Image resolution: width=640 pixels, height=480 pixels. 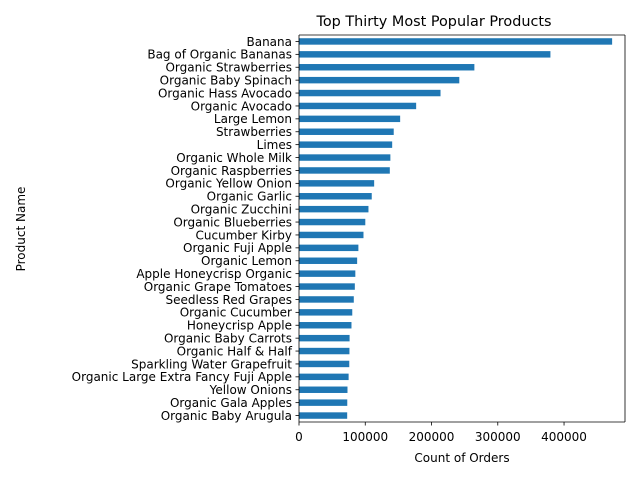 What do you see at coordinates (211, 364) in the screenshot?
I see `category-label-sparkling-water-grapefruit: Sparkling Water Grapefruit` at bounding box center [211, 364].